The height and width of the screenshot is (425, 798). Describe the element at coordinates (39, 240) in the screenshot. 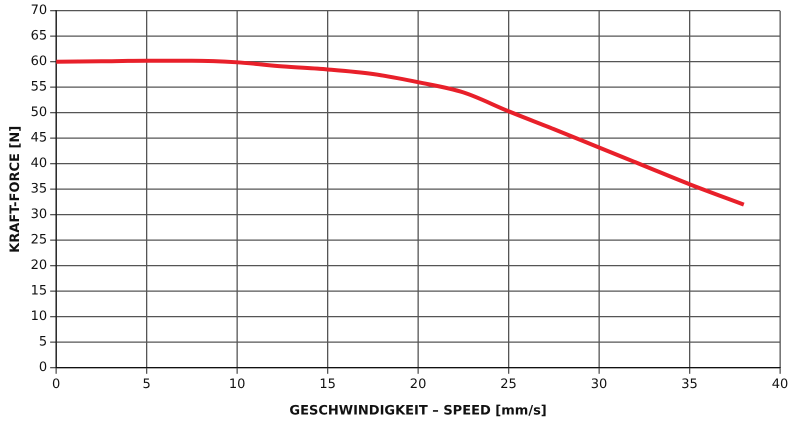

I see `y-tick-label: 25` at that location.